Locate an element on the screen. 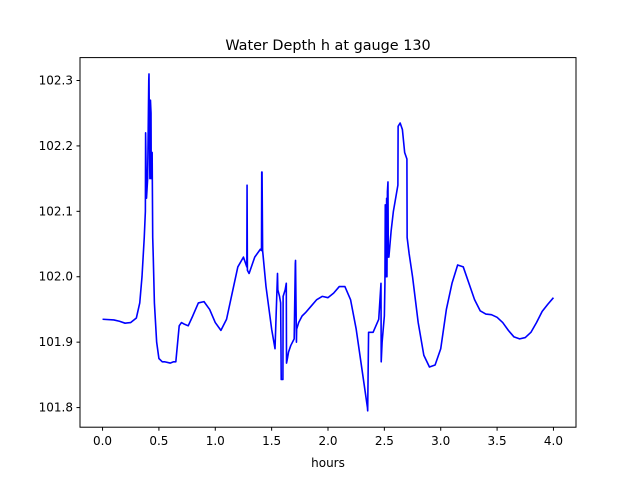 Image resolution: width=640 pixels, height=480 pixels. y-tick-label: 101.9 is located at coordinates (56, 342).